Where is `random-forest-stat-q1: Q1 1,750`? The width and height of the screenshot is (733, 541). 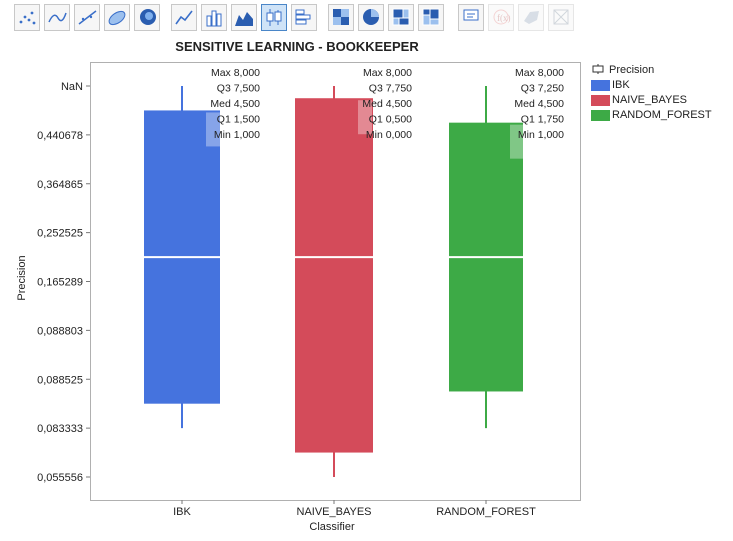 random-forest-stat-q1: Q1 1,750 is located at coordinates (542, 120).